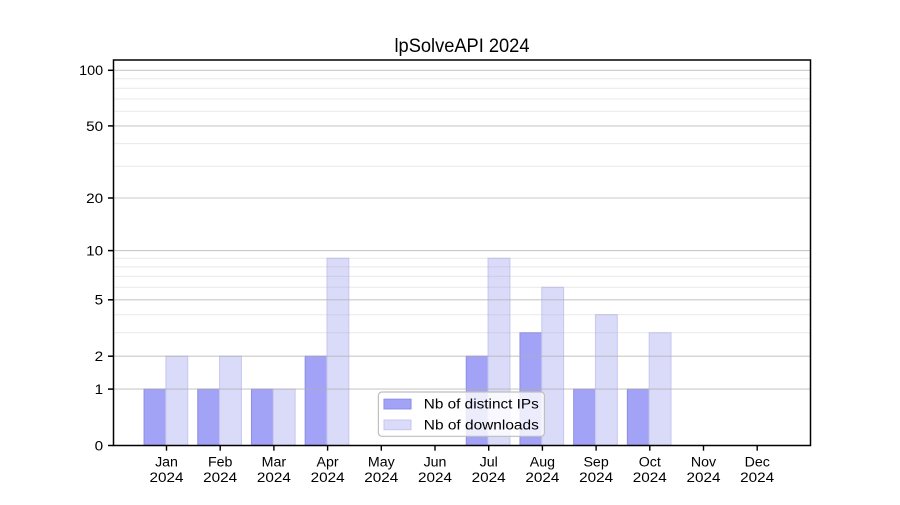 The width and height of the screenshot is (900, 505). Describe the element at coordinates (220, 462) in the screenshot. I see `svg-text: Feb` at that location.